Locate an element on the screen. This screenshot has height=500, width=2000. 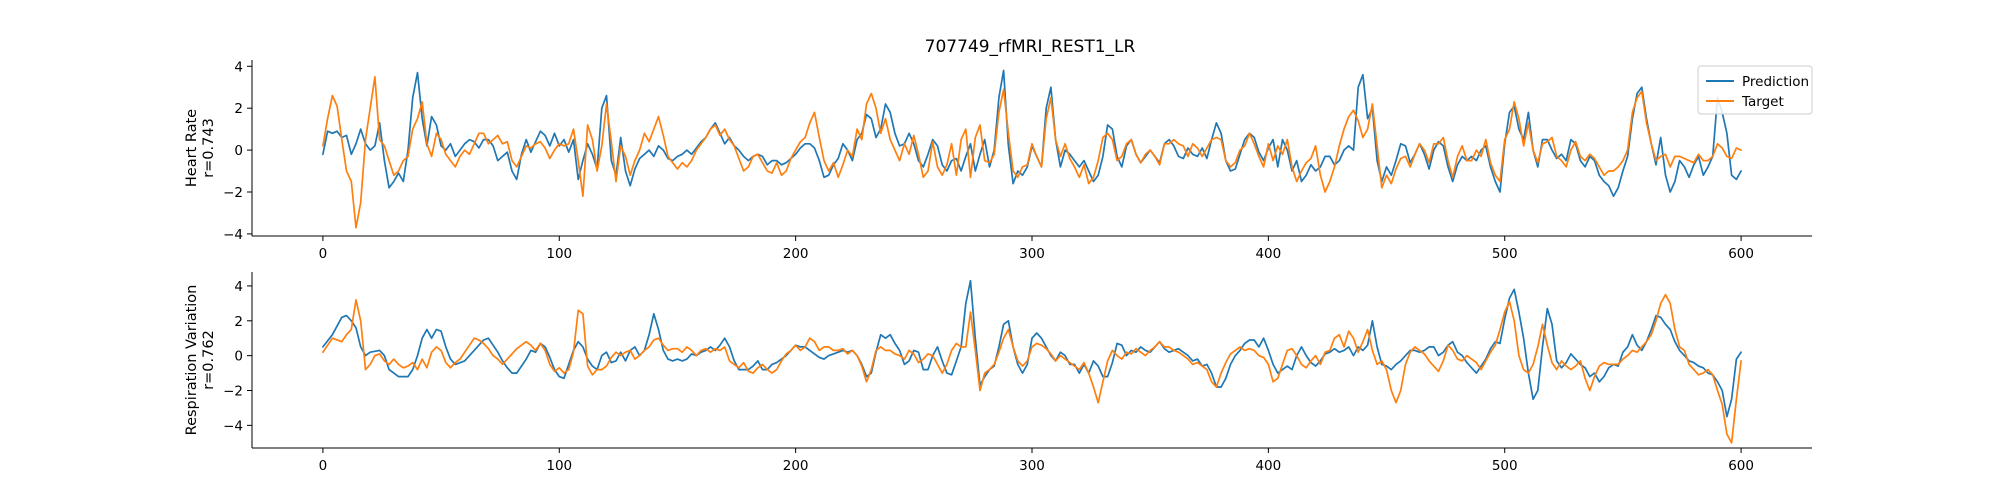
y-axis-label: Respiration Variation is located at coordinates (192, 360).